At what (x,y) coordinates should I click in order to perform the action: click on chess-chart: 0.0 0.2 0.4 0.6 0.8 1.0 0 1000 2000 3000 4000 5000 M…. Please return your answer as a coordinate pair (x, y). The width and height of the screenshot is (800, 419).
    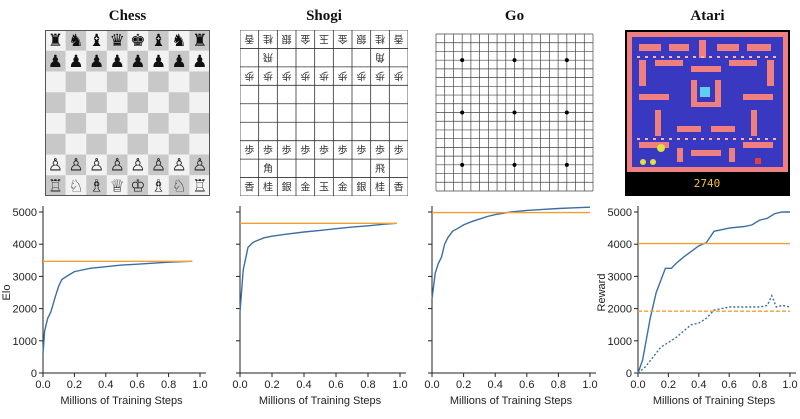
    Looking at the image, I should click on (105, 309).